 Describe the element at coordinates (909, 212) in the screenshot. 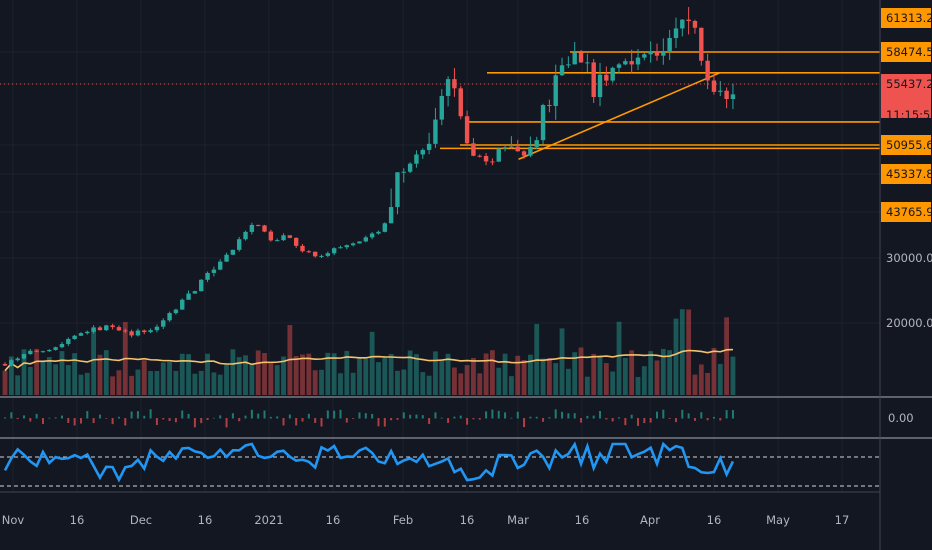

I see `price-label: 43765.98` at that location.